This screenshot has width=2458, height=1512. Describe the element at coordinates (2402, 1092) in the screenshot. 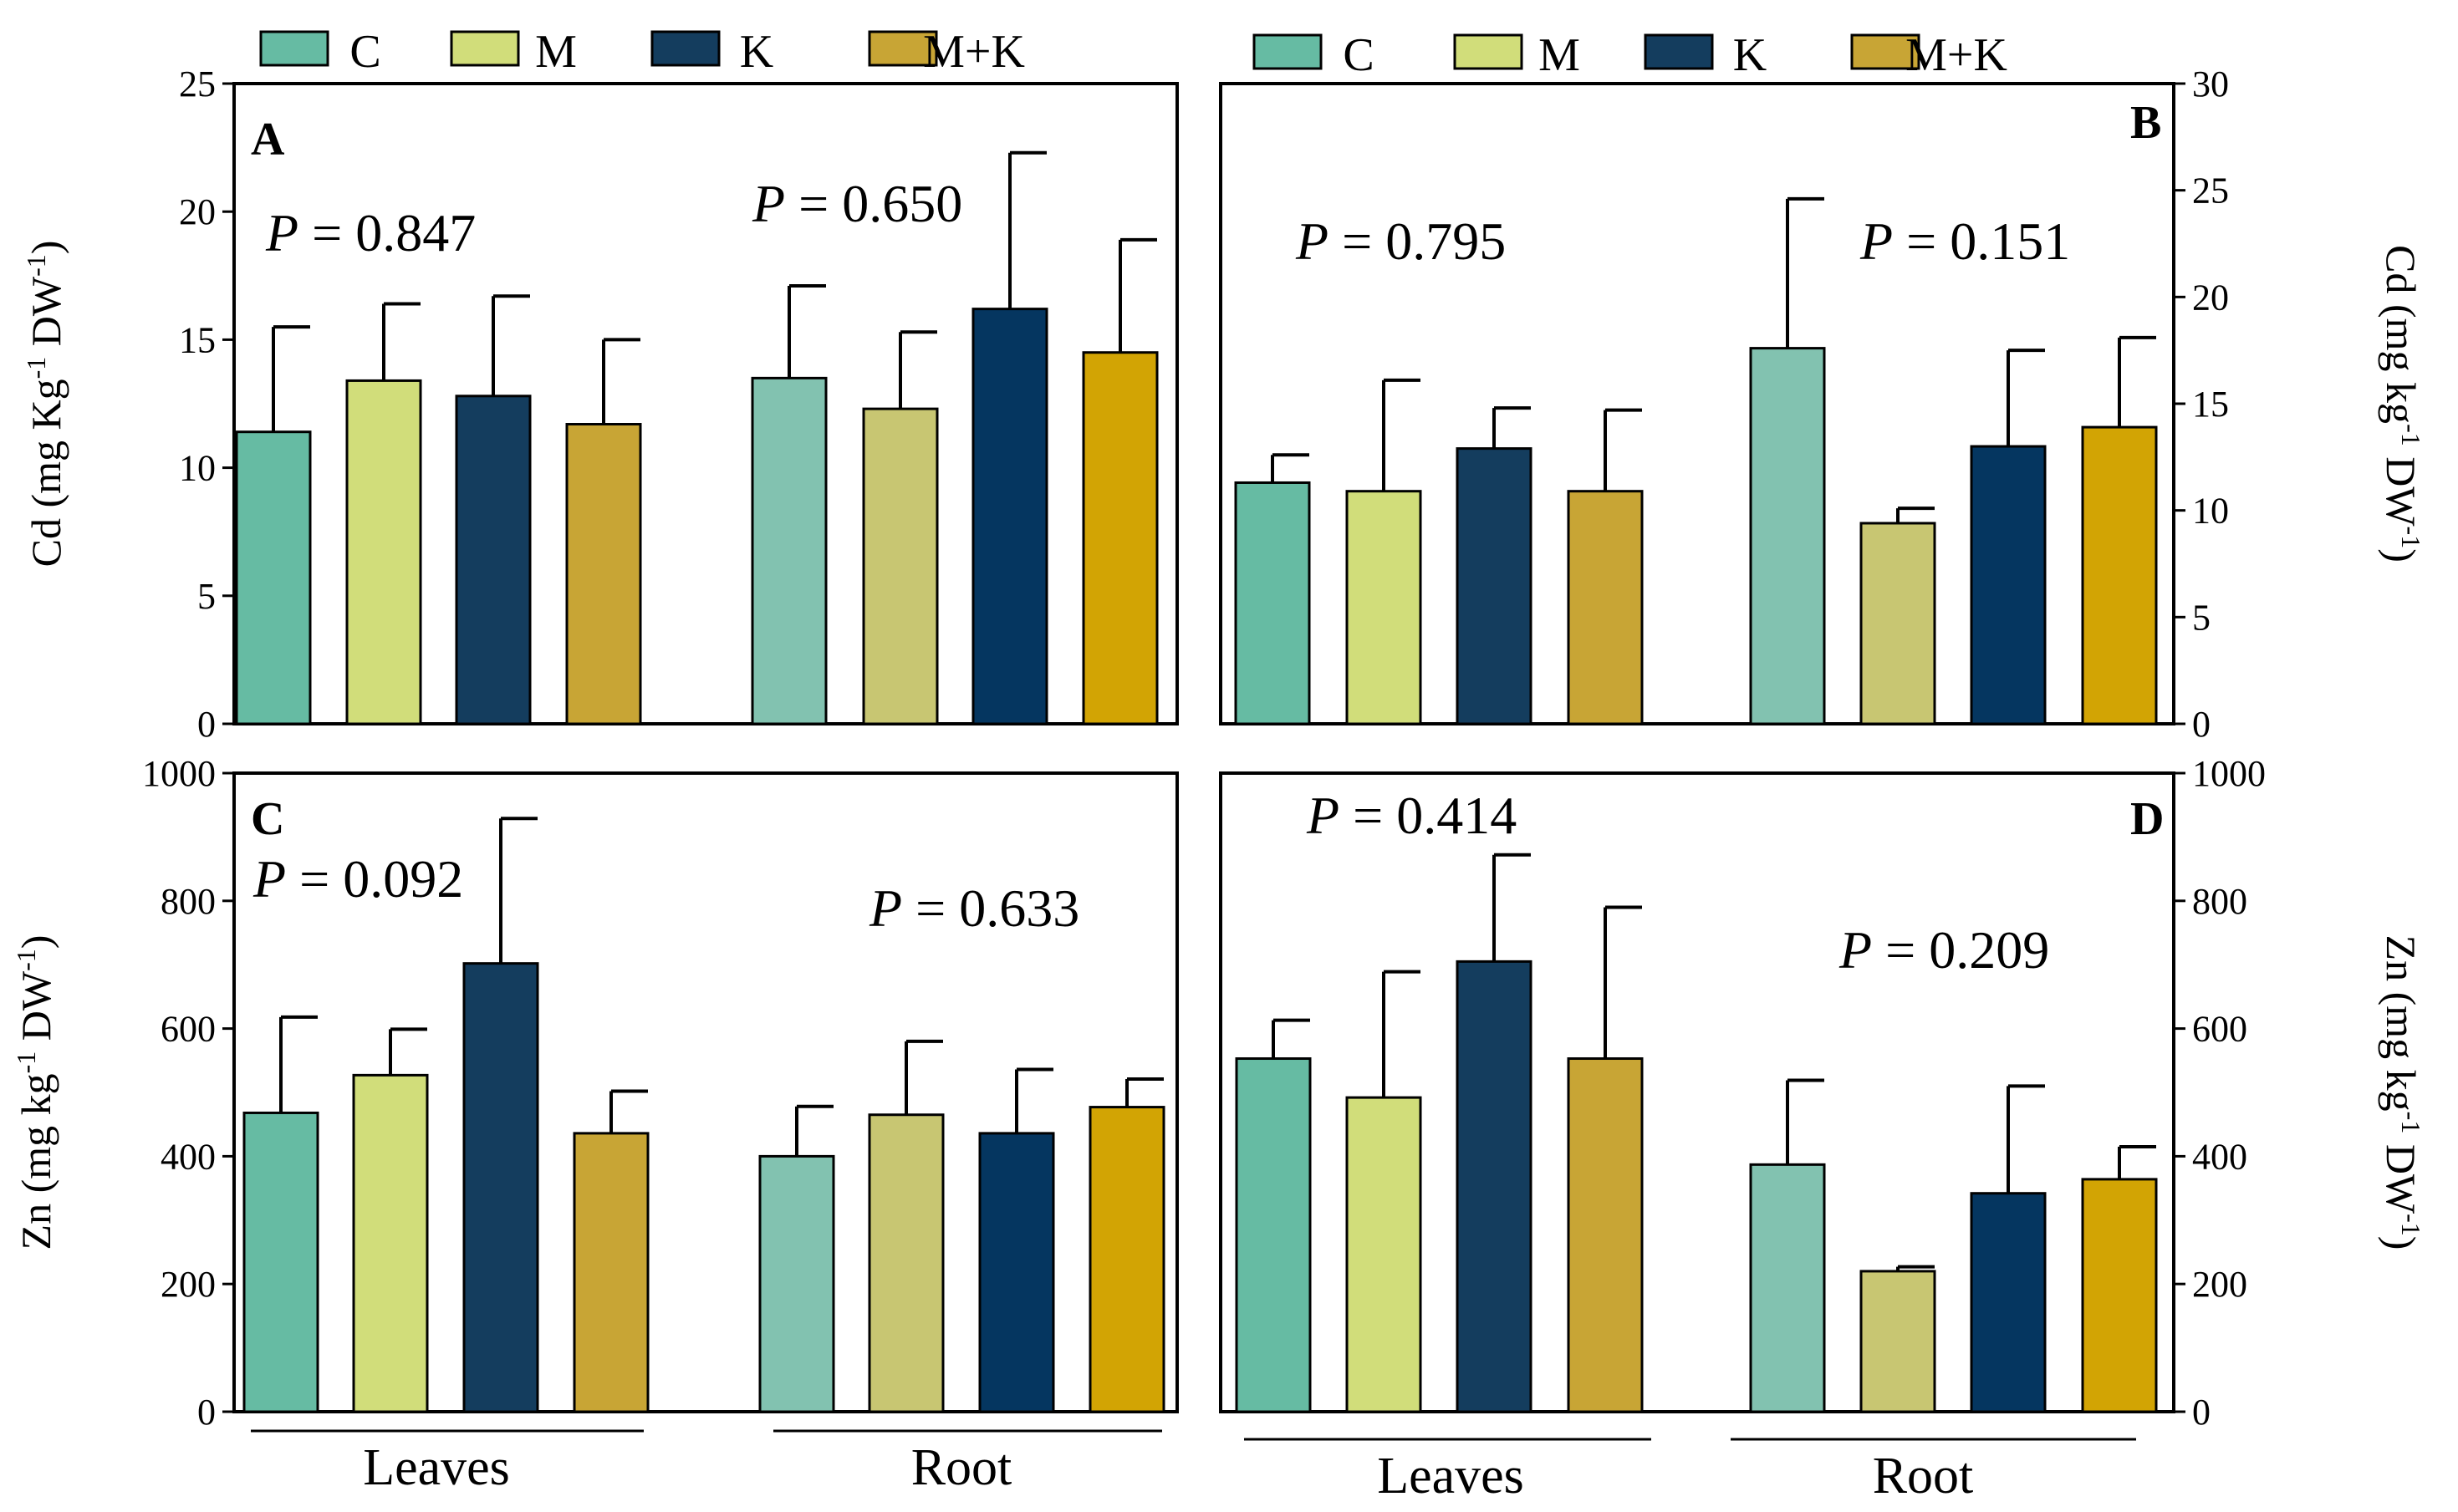

I see `y-axis-label: Zn (mg kg-1 DW-1)` at that location.